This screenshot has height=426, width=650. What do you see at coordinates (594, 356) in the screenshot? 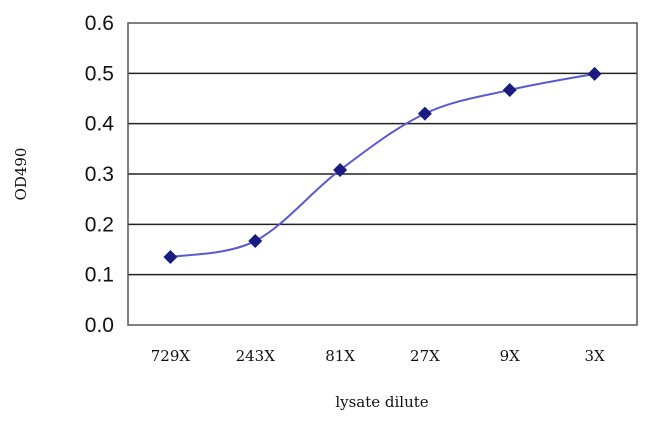
I see `x-tick-label: 3X` at bounding box center [594, 356].